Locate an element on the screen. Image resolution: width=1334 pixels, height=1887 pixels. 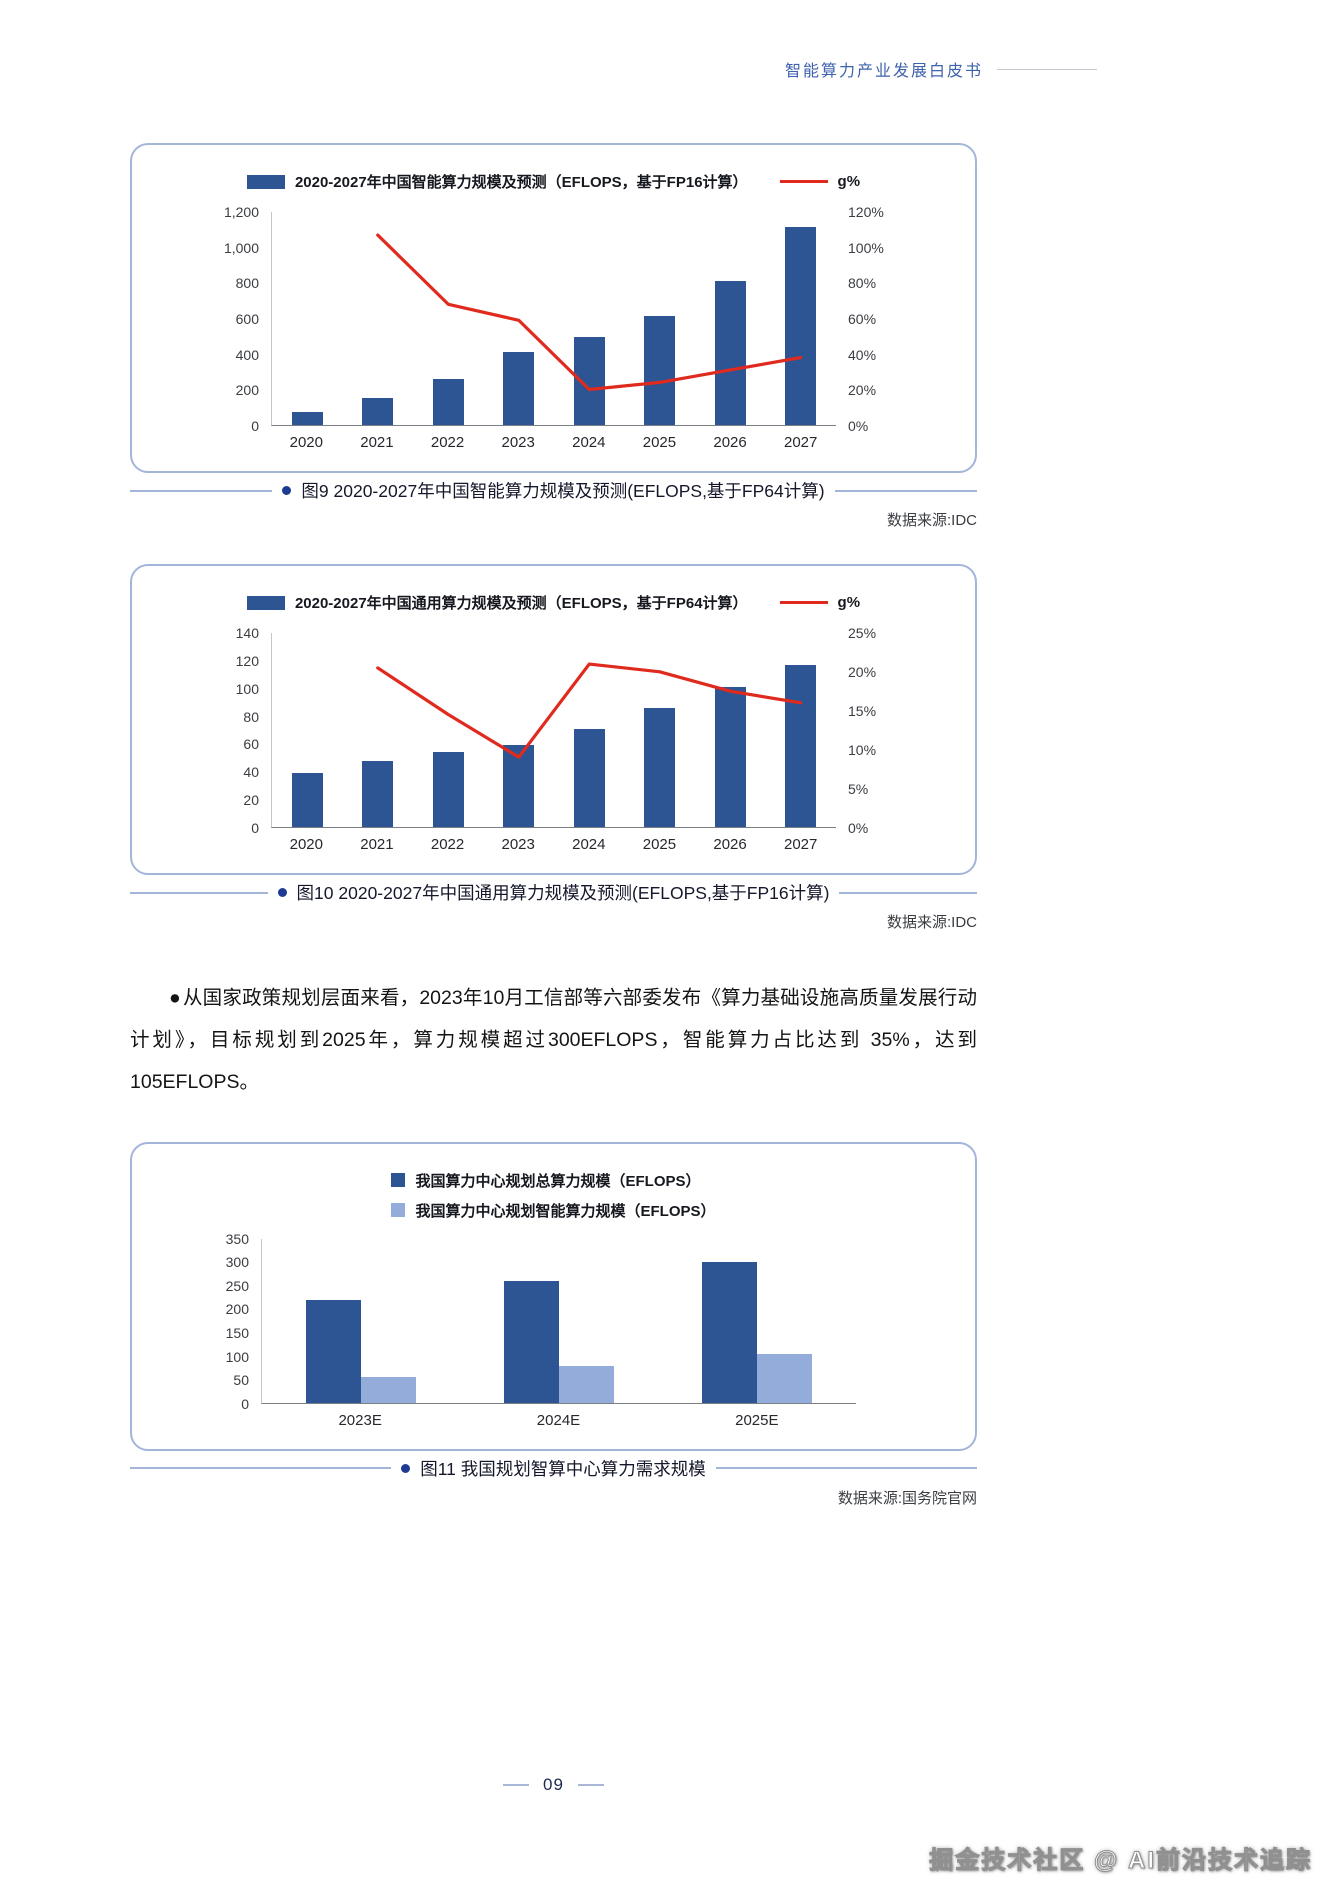
bar-series-label: 2020-2027年中国通用算力规模及预测（EFLOPS，基于FP64计算） is located at coordinates (521, 603).